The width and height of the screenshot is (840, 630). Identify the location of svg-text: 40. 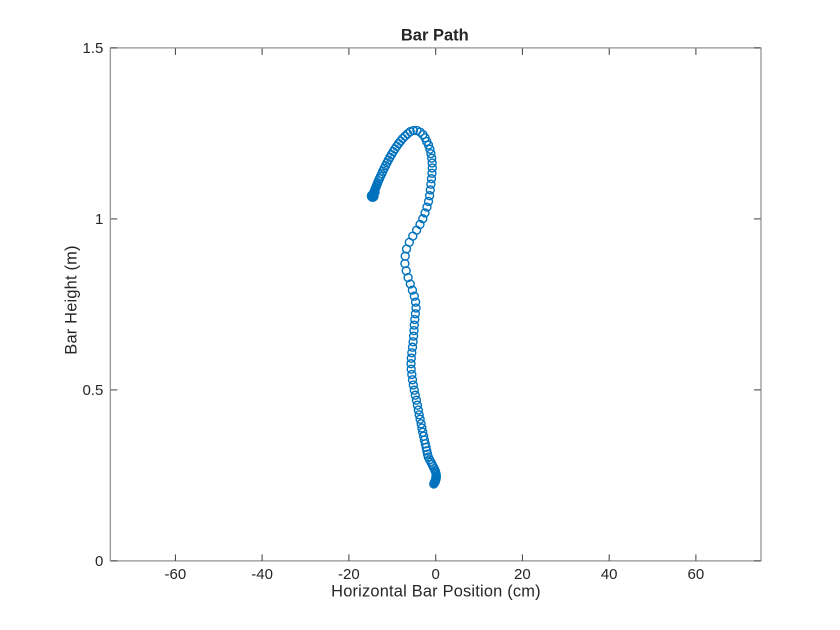
(609, 574).